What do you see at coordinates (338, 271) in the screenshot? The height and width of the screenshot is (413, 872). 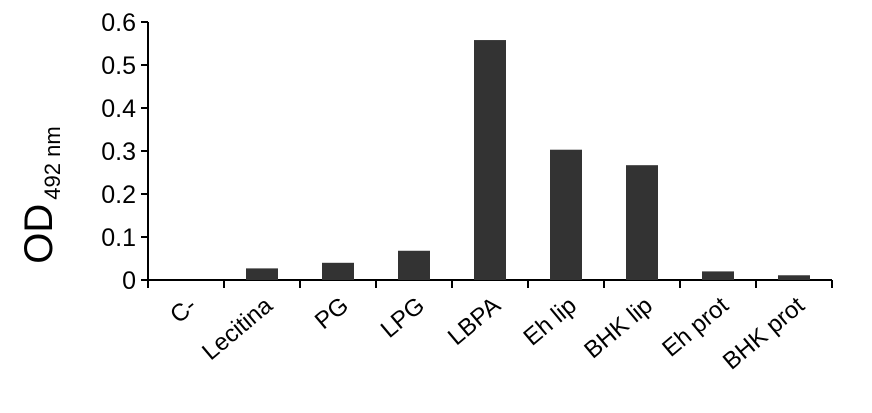 I see `bar-pg` at bounding box center [338, 271].